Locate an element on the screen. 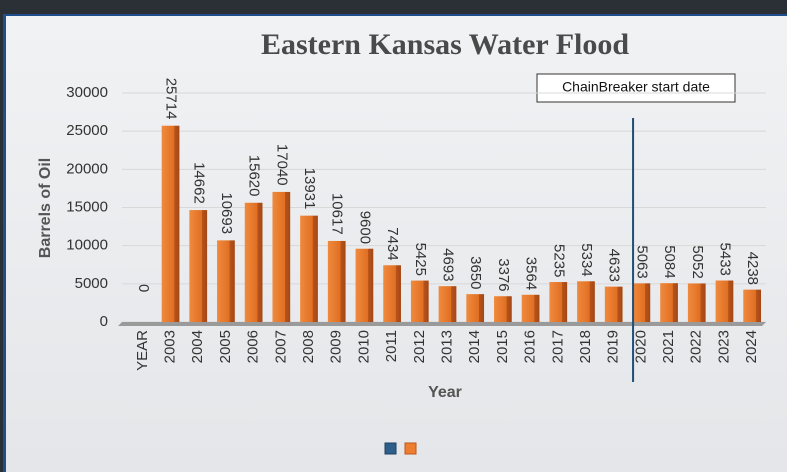 The width and height of the screenshot is (787, 472). value-label: 3376 is located at coordinates (503, 274).